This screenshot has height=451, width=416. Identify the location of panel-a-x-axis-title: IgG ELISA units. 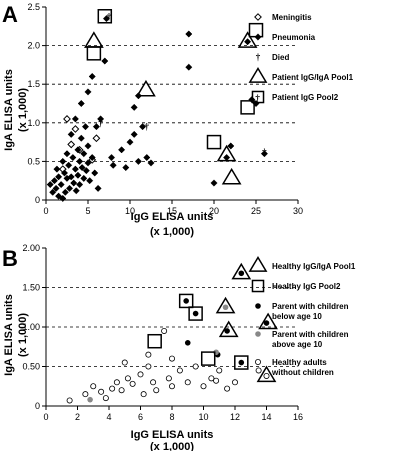
(172, 217).